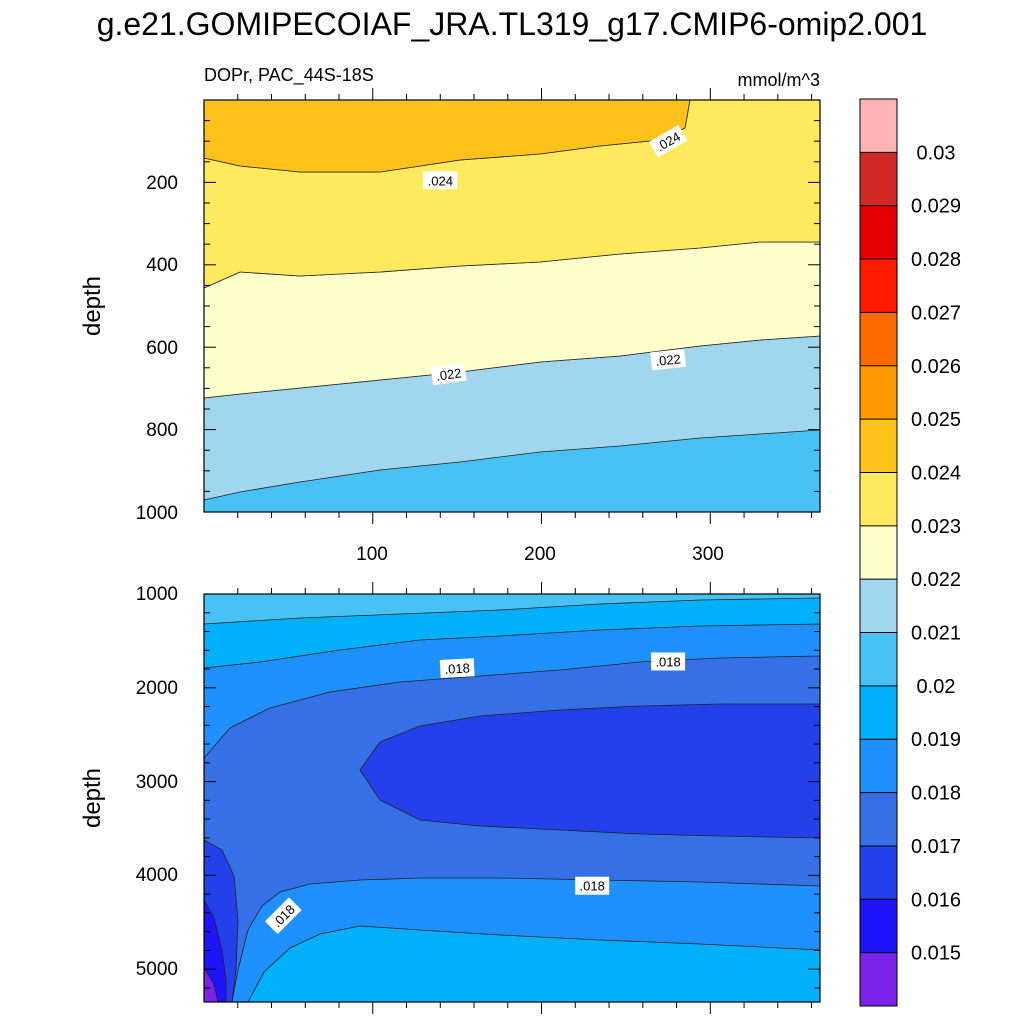  What do you see at coordinates (936, 847) in the screenshot?
I see `colorbar-level-label: 0.017` at bounding box center [936, 847].